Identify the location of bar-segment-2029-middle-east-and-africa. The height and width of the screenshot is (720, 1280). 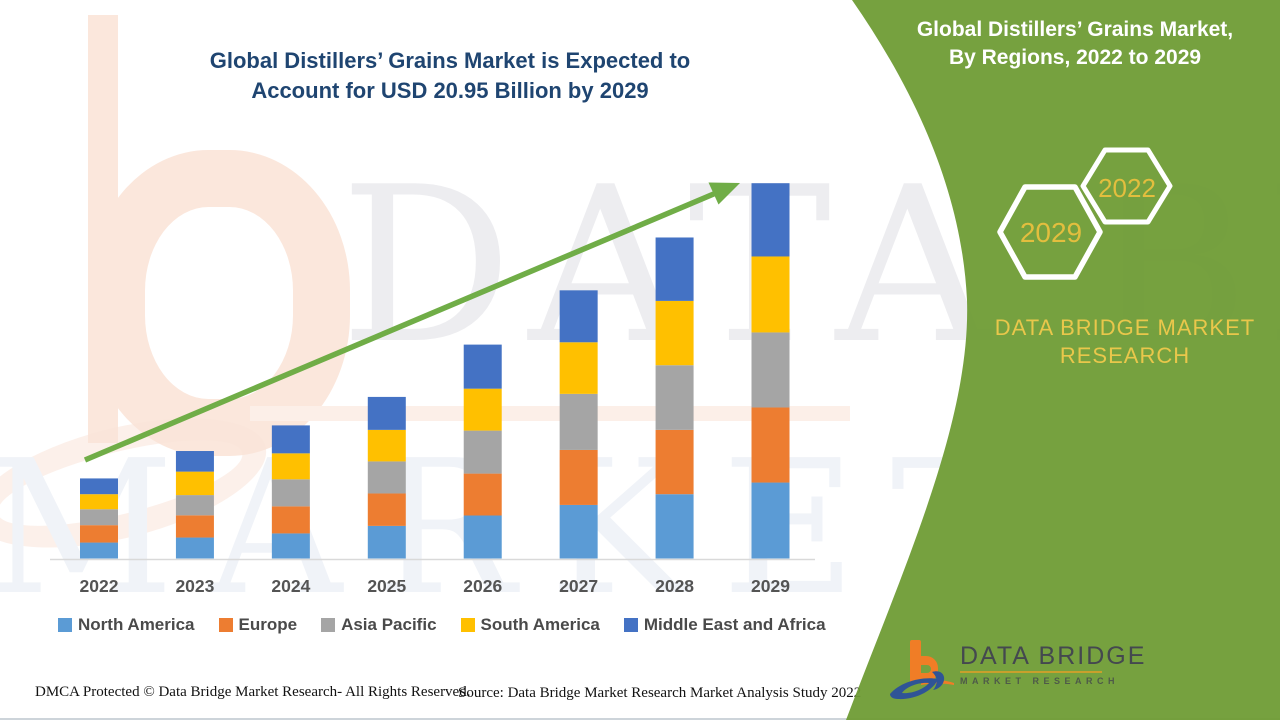
(770, 220).